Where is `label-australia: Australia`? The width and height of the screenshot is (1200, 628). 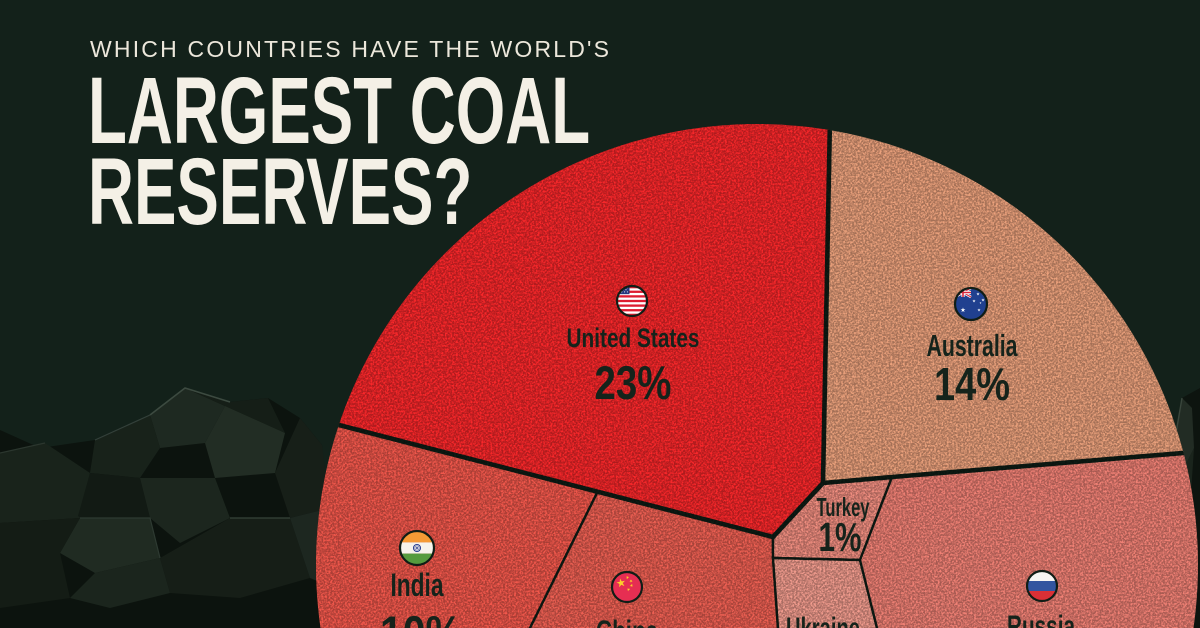 label-australia: Australia is located at coordinates (973, 345).